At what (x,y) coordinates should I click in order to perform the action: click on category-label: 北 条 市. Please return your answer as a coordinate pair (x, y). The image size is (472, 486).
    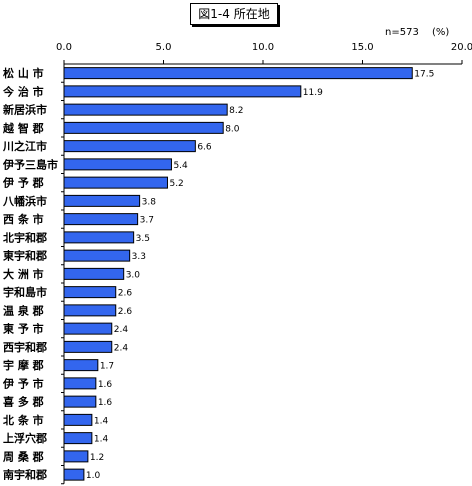
    Looking at the image, I should click on (23, 420).